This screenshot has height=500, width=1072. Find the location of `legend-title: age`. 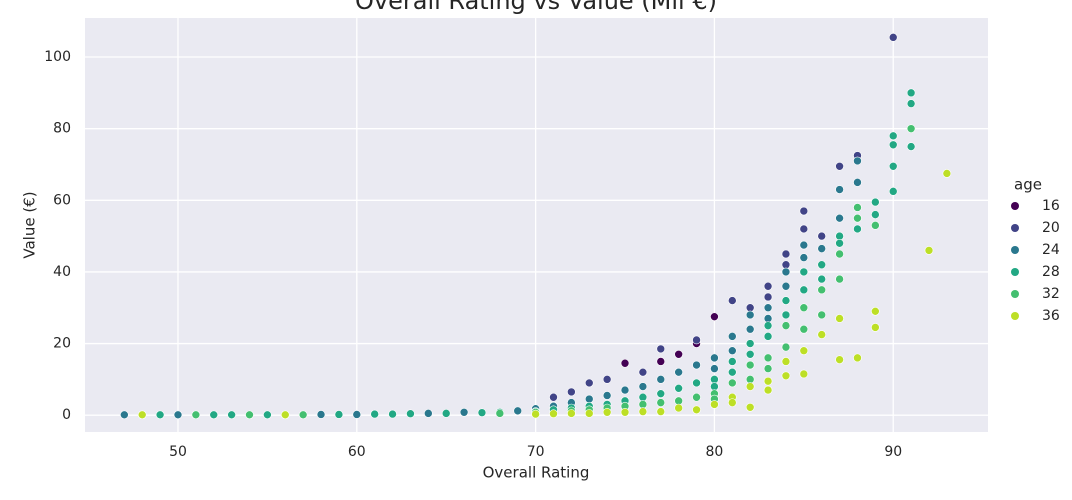

legend-title: age is located at coordinates (1028, 185).